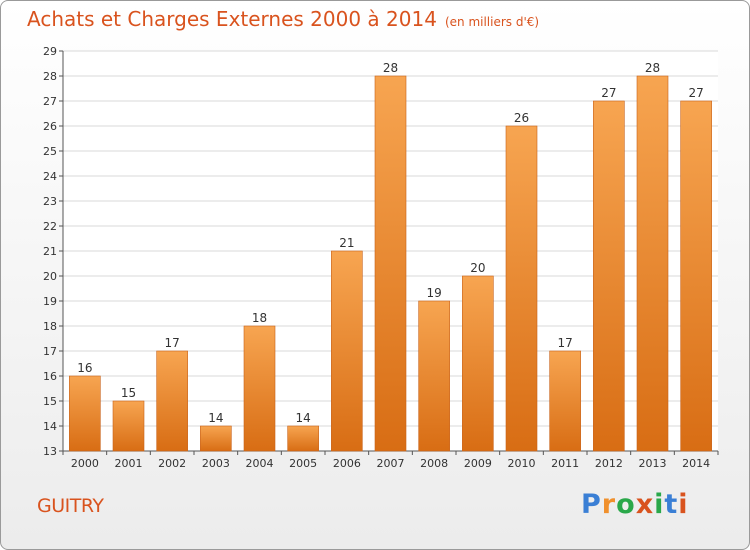 This screenshot has height=550, width=750. Describe the element at coordinates (50, 401) in the screenshot. I see `y-tick-label: 15` at that location.